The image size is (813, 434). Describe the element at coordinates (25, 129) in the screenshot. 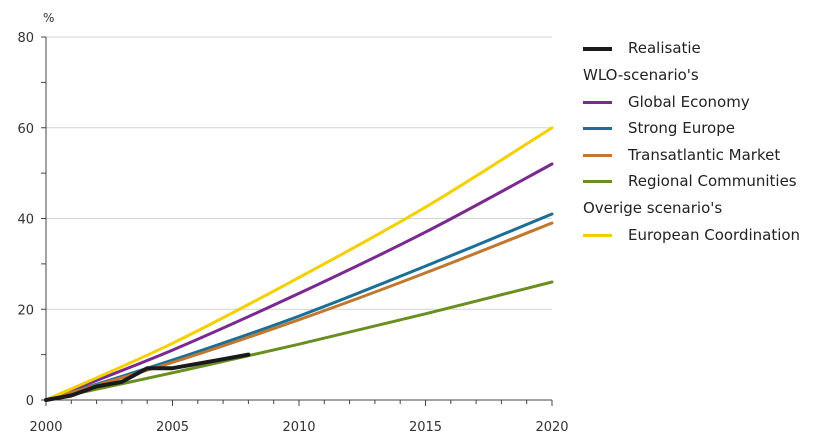

I see `y-tick-label: 60` at that location.